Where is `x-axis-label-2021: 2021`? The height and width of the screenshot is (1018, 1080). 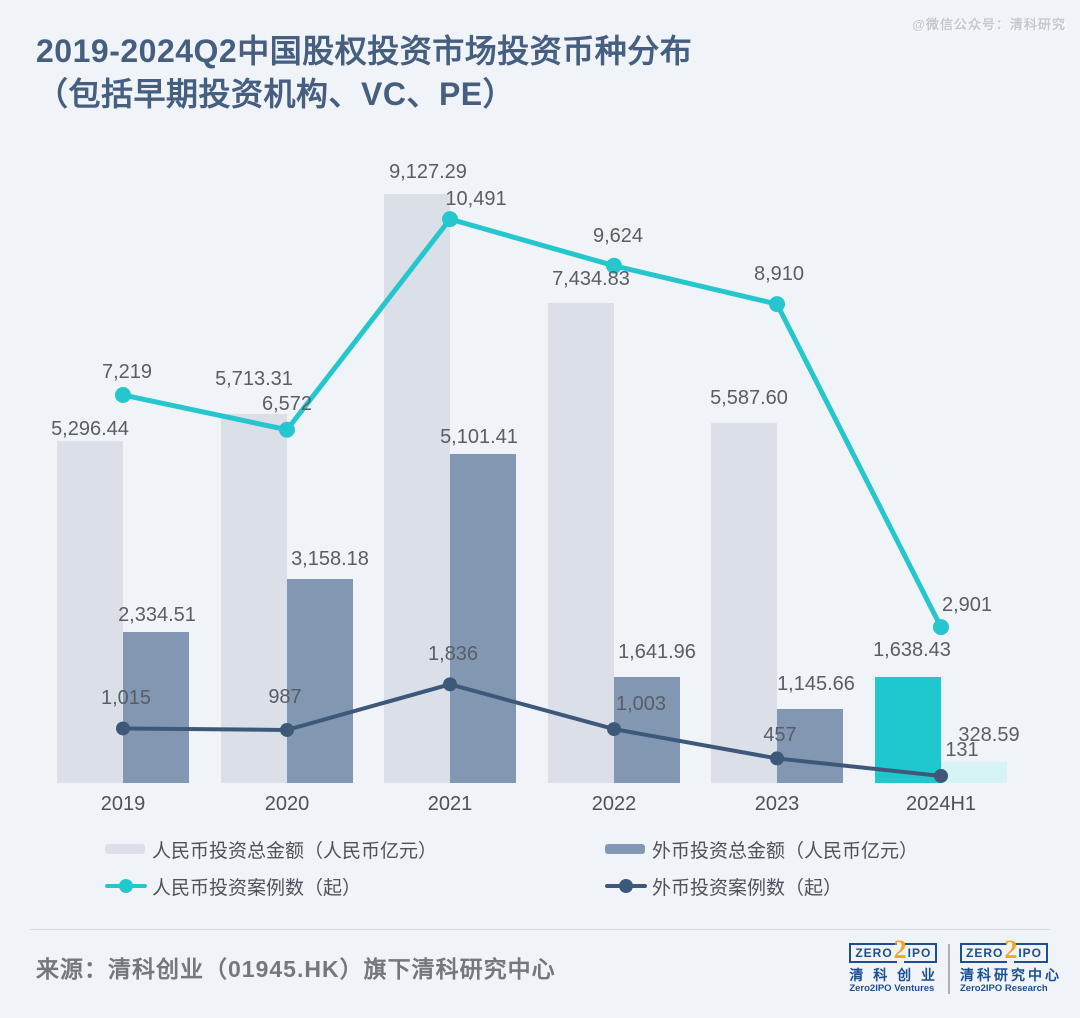 x-axis-label-2021: 2021 is located at coordinates (450, 804).